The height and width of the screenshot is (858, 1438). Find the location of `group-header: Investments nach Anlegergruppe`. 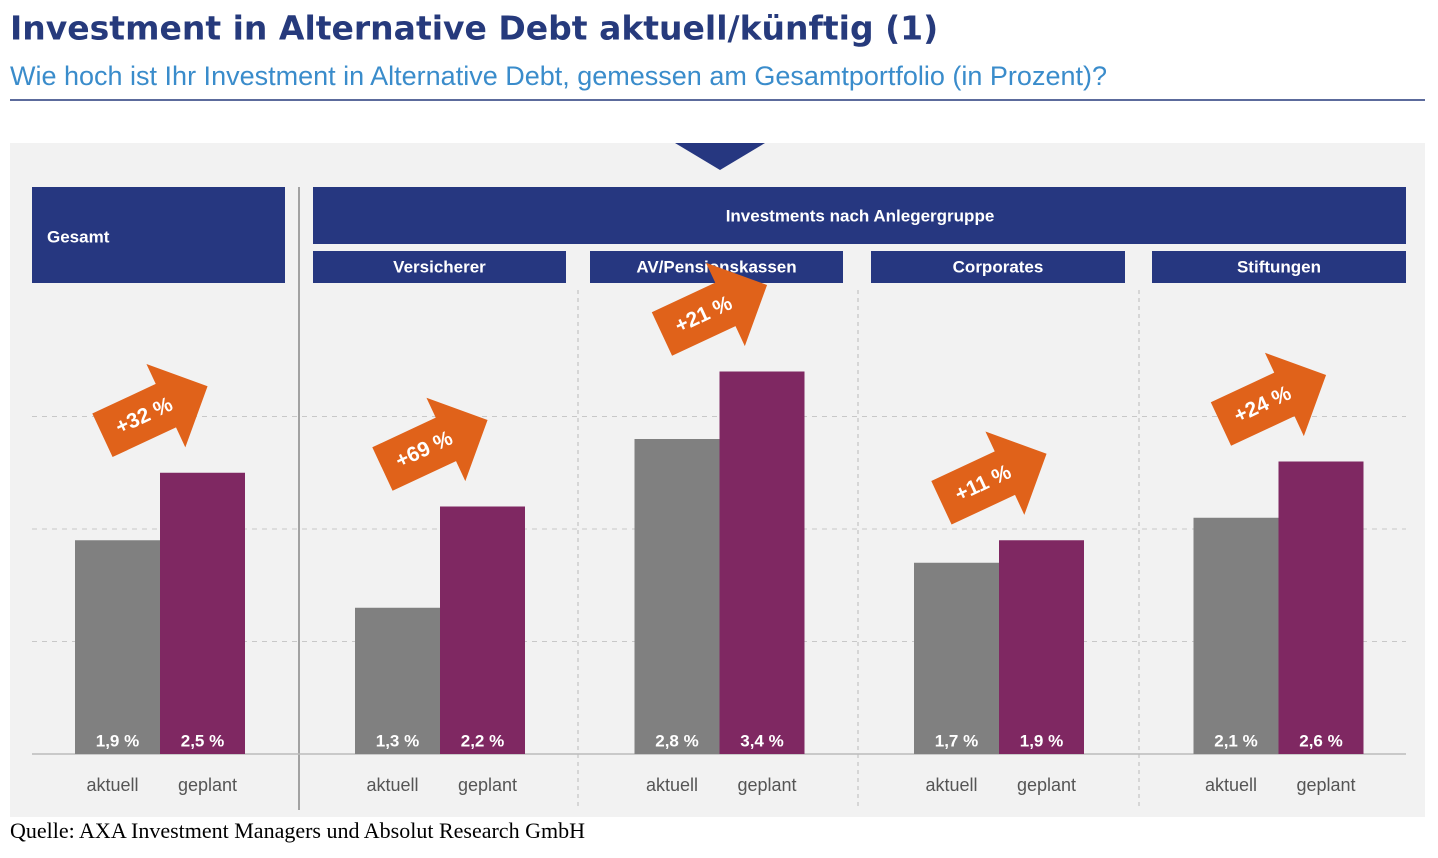

group-header: Investments nach Anlegergruppe is located at coordinates (860, 215).